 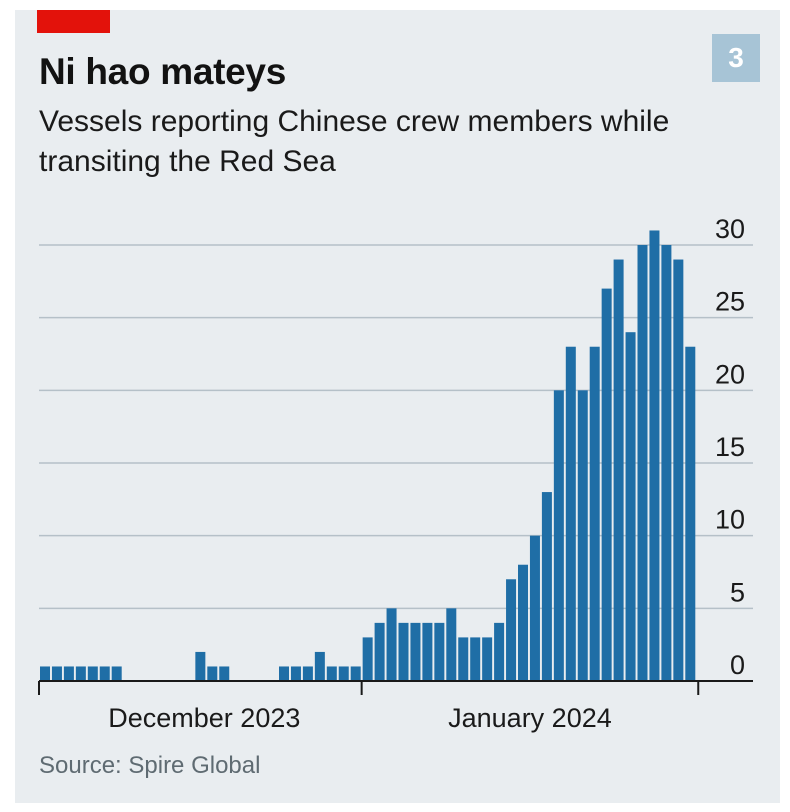 What do you see at coordinates (150, 765) in the screenshot?
I see `source-note: Source: Spire Global` at bounding box center [150, 765].